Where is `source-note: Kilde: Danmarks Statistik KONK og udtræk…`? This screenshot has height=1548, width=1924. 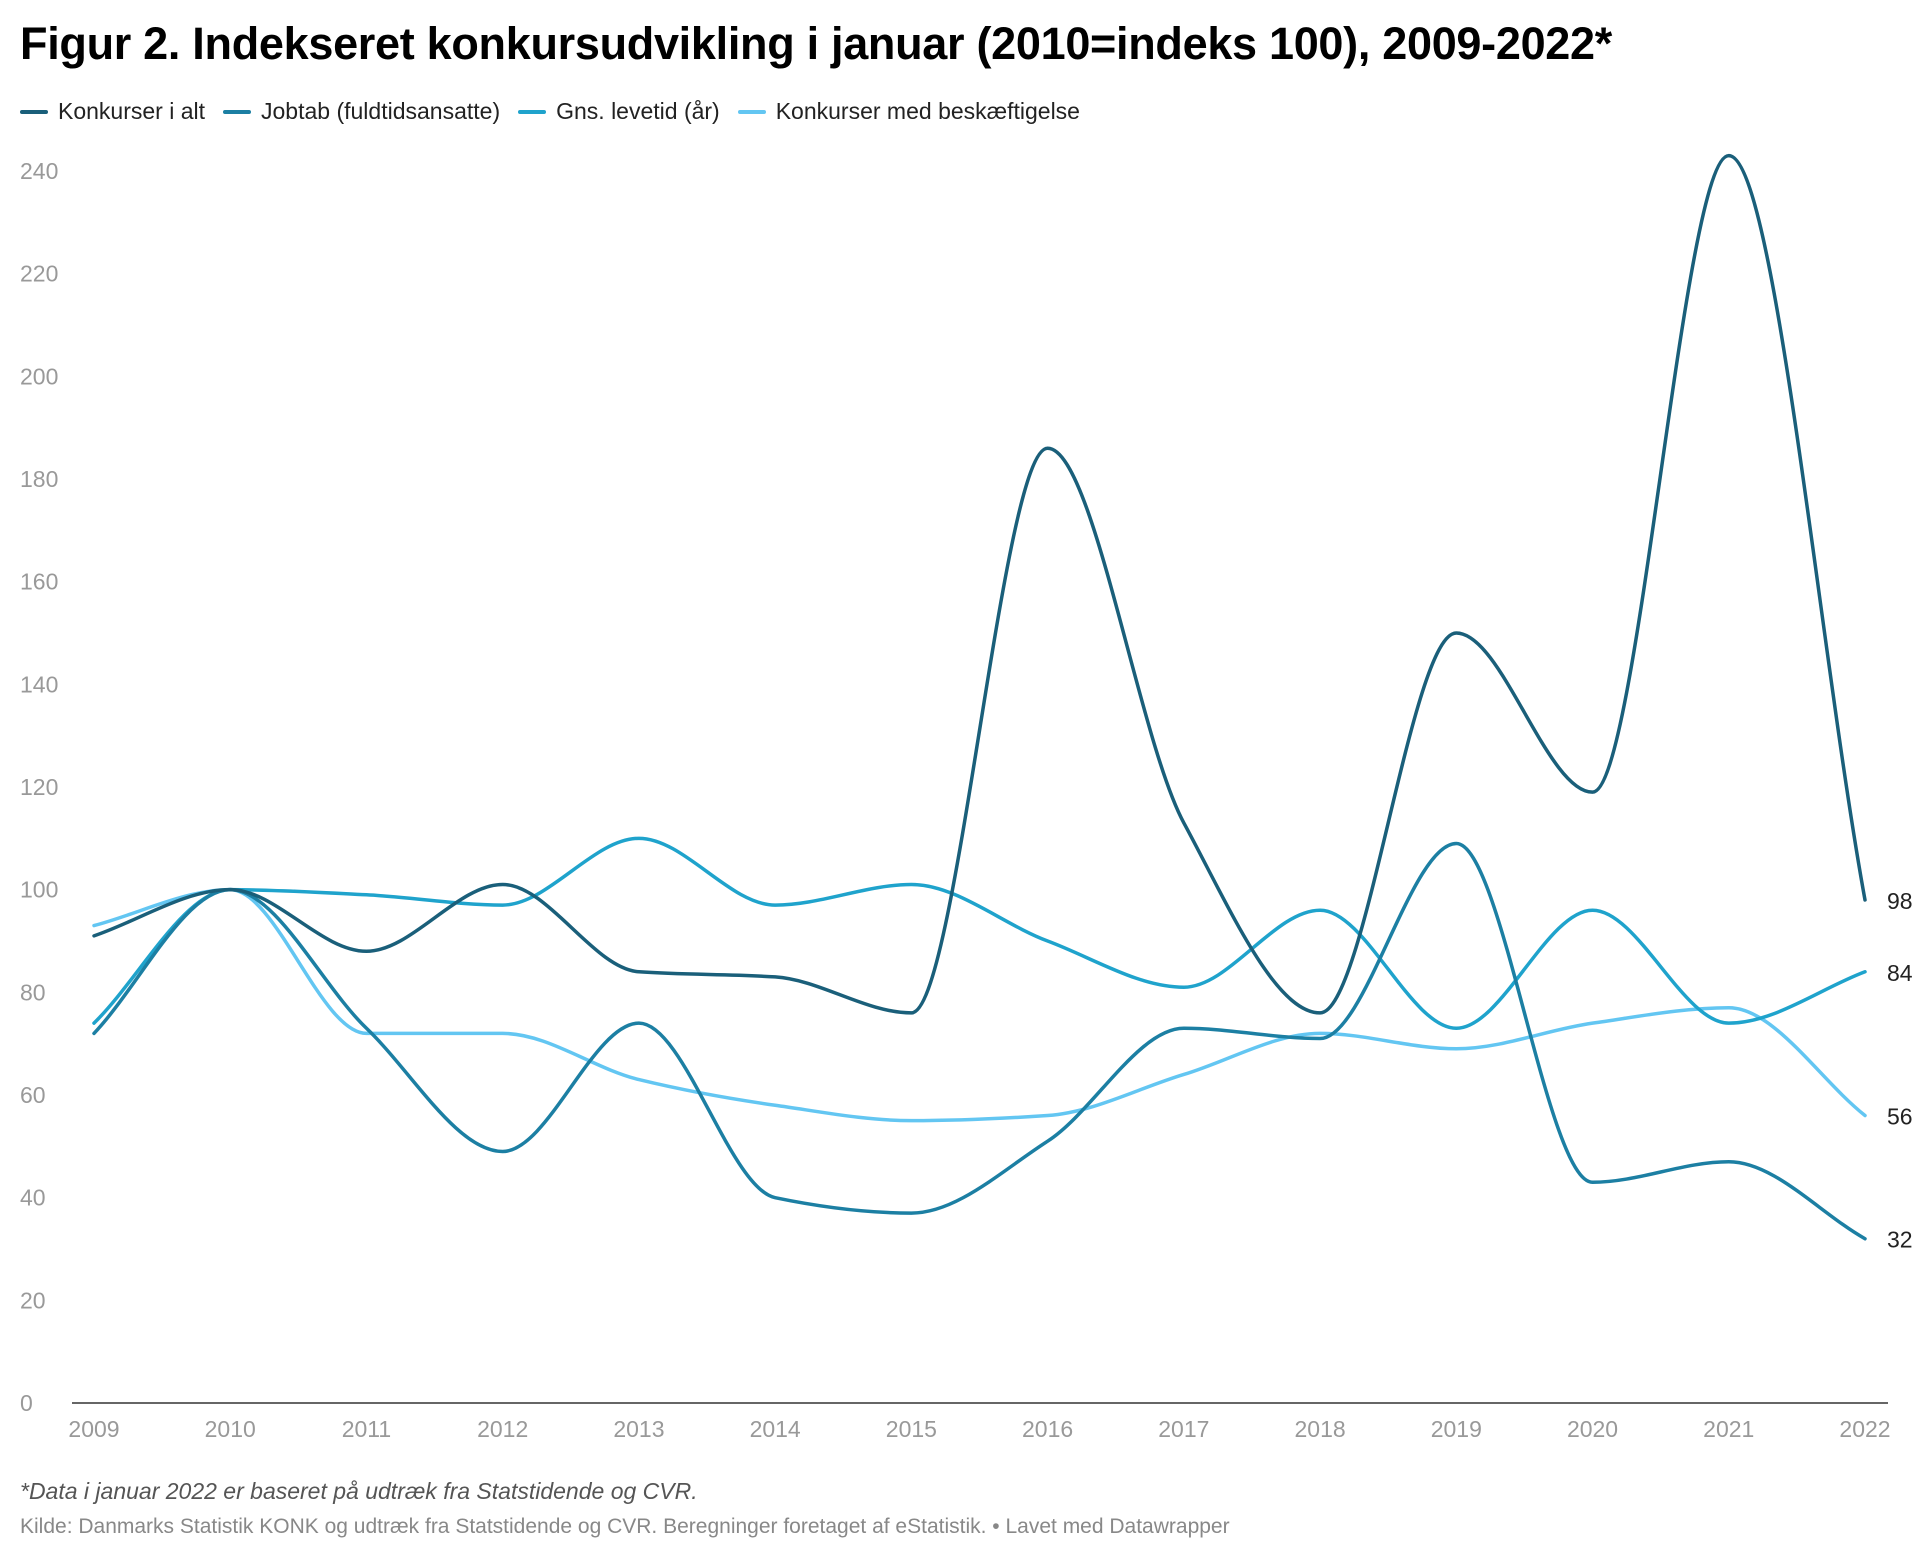 source-note: Kilde: Danmarks Statistik KONK og udtræk… is located at coordinates (625, 1526).